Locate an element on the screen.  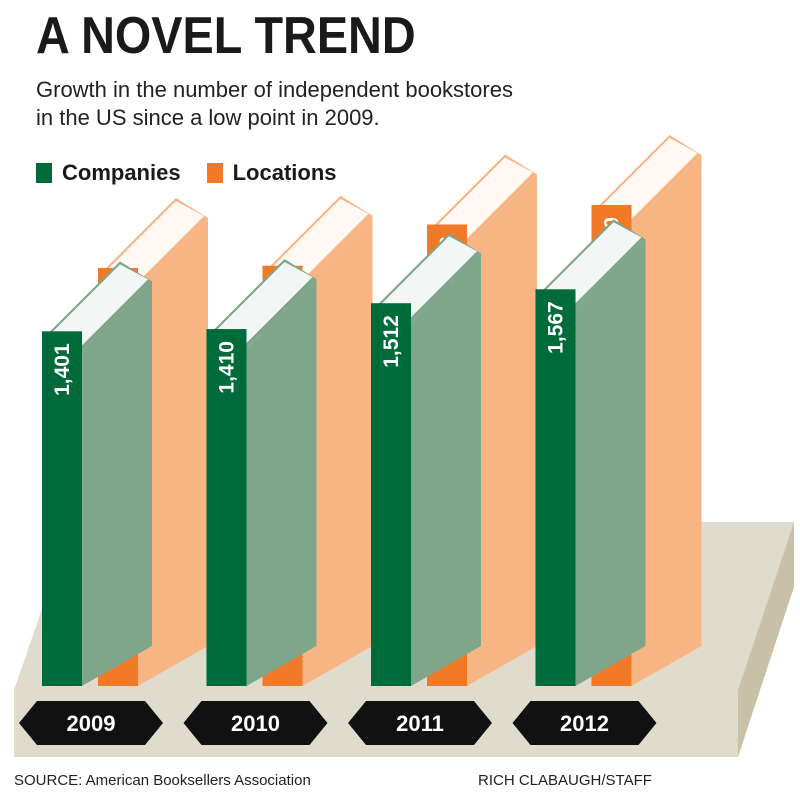
companies-bar-2009-spine is located at coordinates (62, 508).